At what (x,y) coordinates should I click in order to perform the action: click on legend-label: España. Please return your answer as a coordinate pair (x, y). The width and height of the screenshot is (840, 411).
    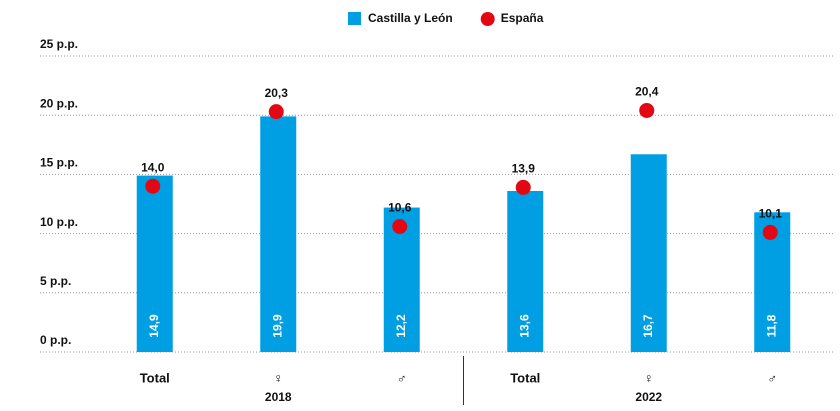
    Looking at the image, I should click on (522, 18).